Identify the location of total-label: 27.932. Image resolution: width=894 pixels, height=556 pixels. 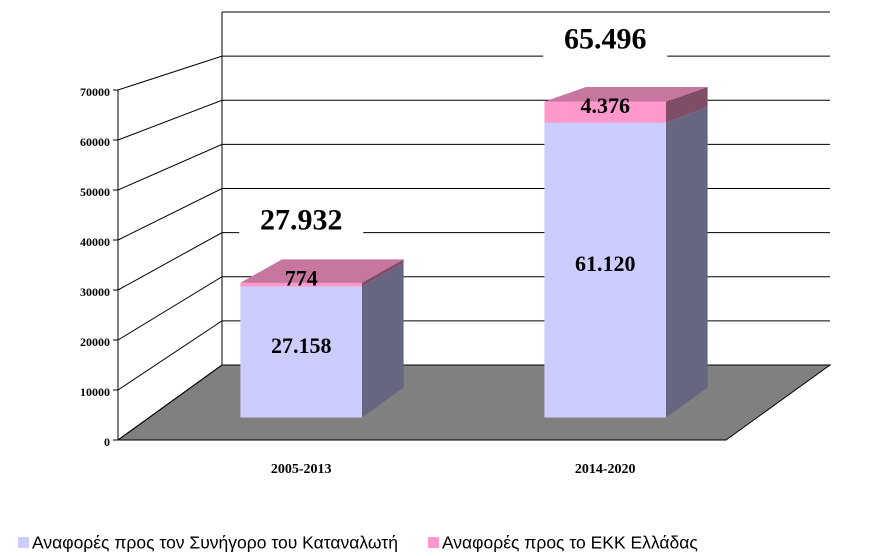
(301, 220).